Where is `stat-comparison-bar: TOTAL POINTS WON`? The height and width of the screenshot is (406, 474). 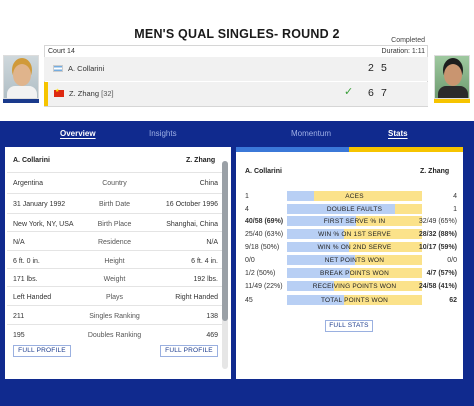 stat-comparison-bar: TOTAL POINTS WON is located at coordinates (354, 300).